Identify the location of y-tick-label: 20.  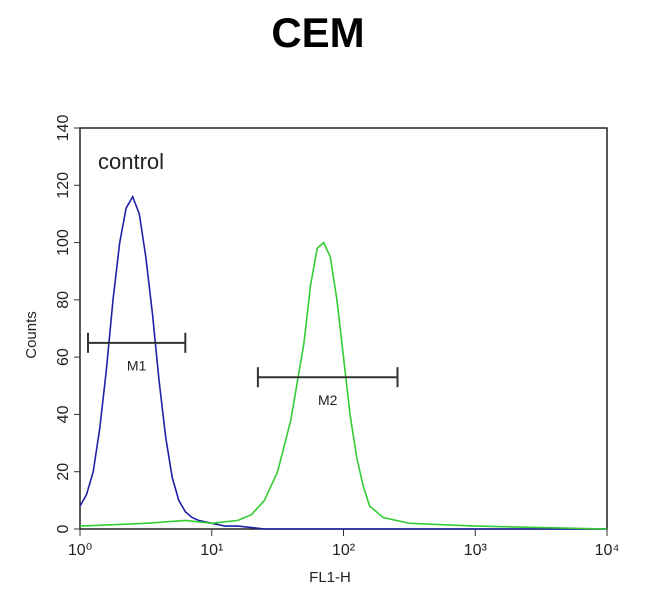
(63, 472).